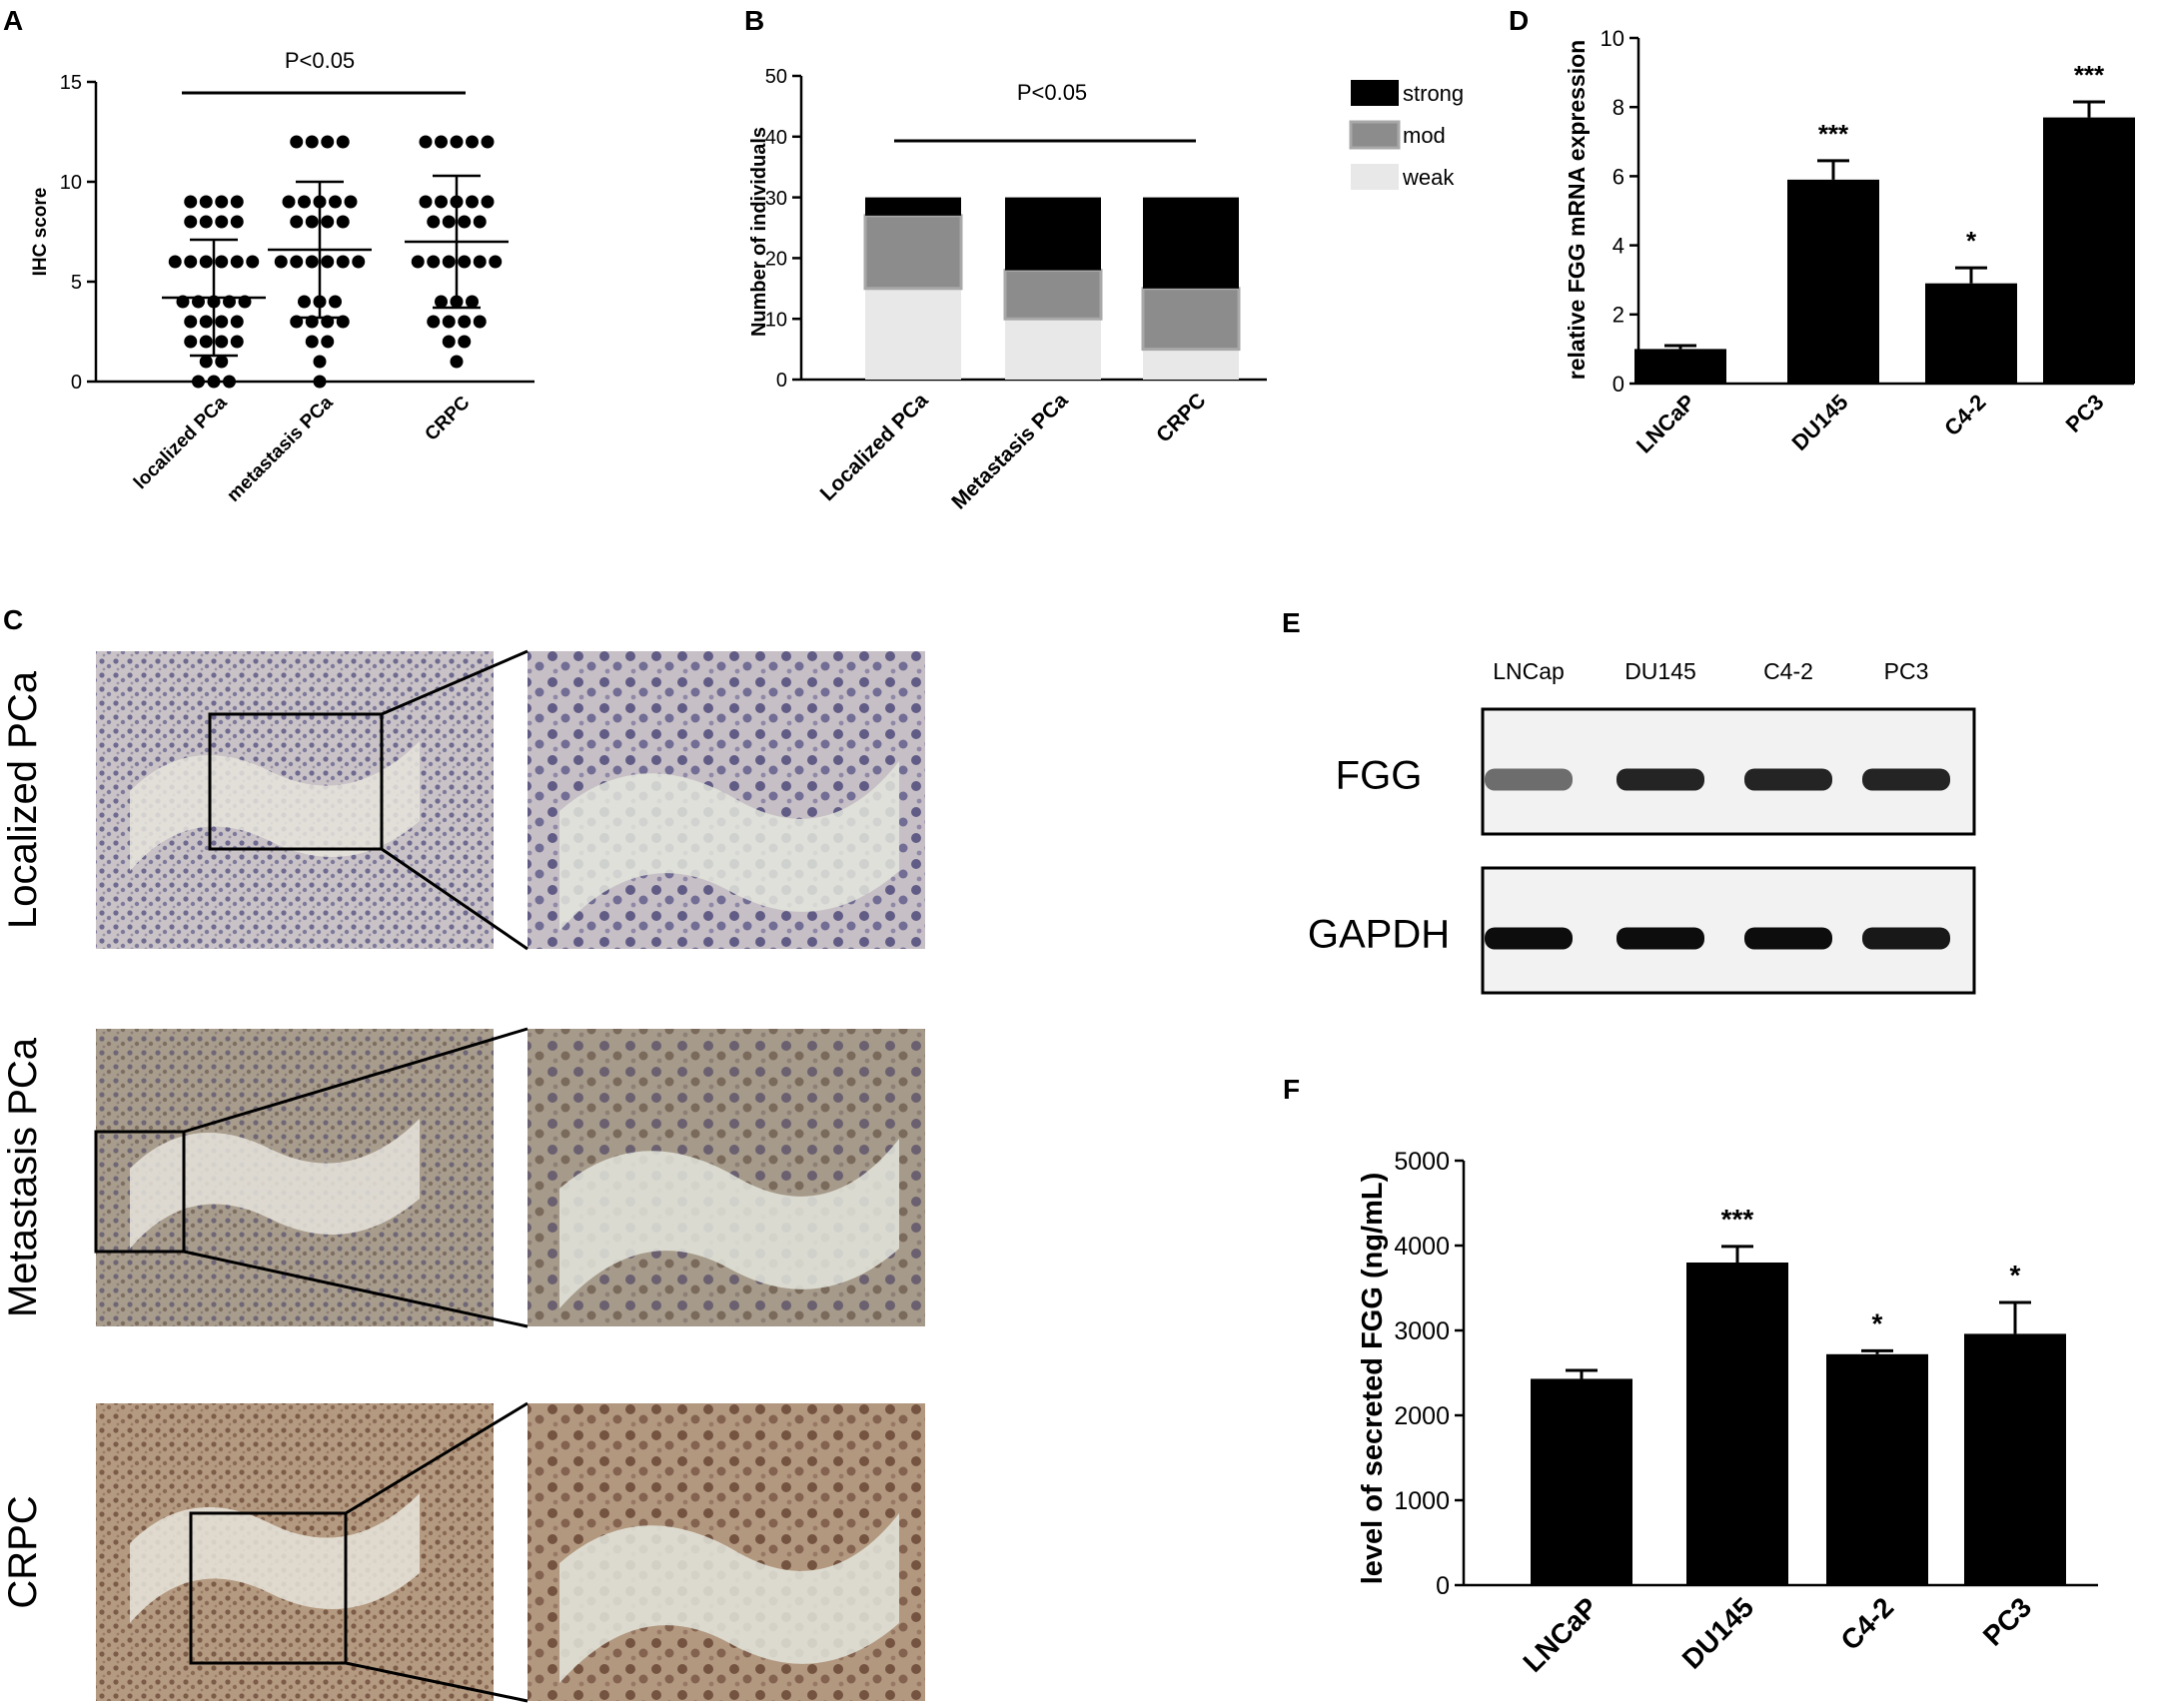 The height and width of the screenshot is (1708, 2158). What do you see at coordinates (320, 60) in the screenshot?
I see `panel-a-significance: P<0.05` at bounding box center [320, 60].